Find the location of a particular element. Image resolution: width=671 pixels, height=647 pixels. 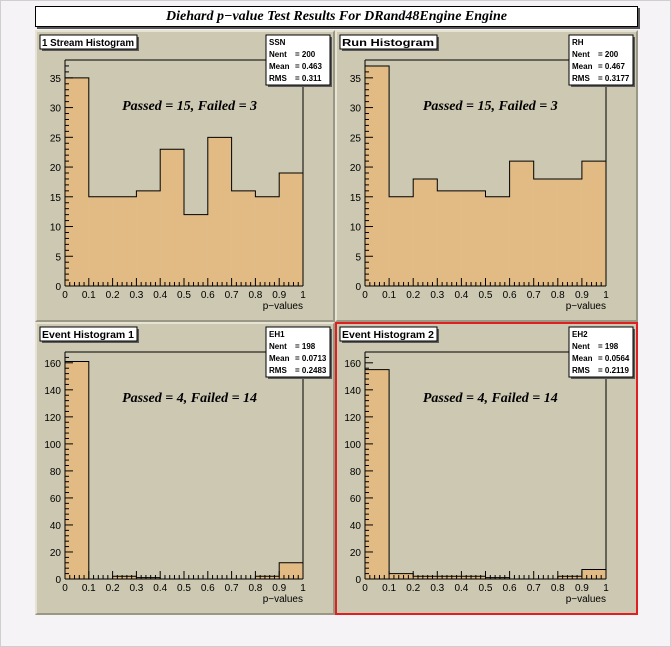

bars-group is located at coordinates (485, 175).